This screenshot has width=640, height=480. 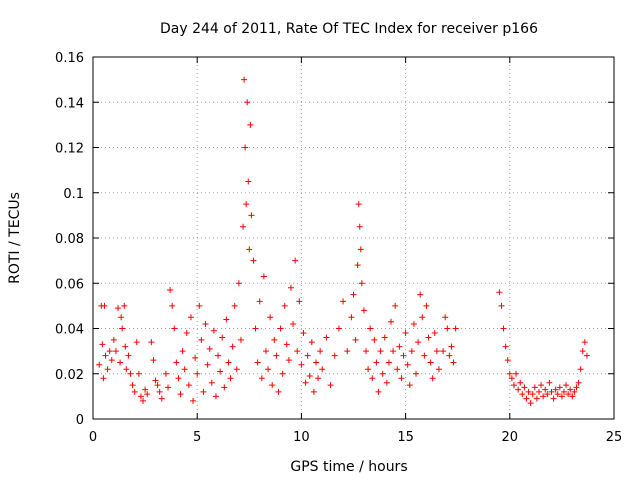 I want to click on x-axis-label: GPS time / hours, so click(x=348, y=467).